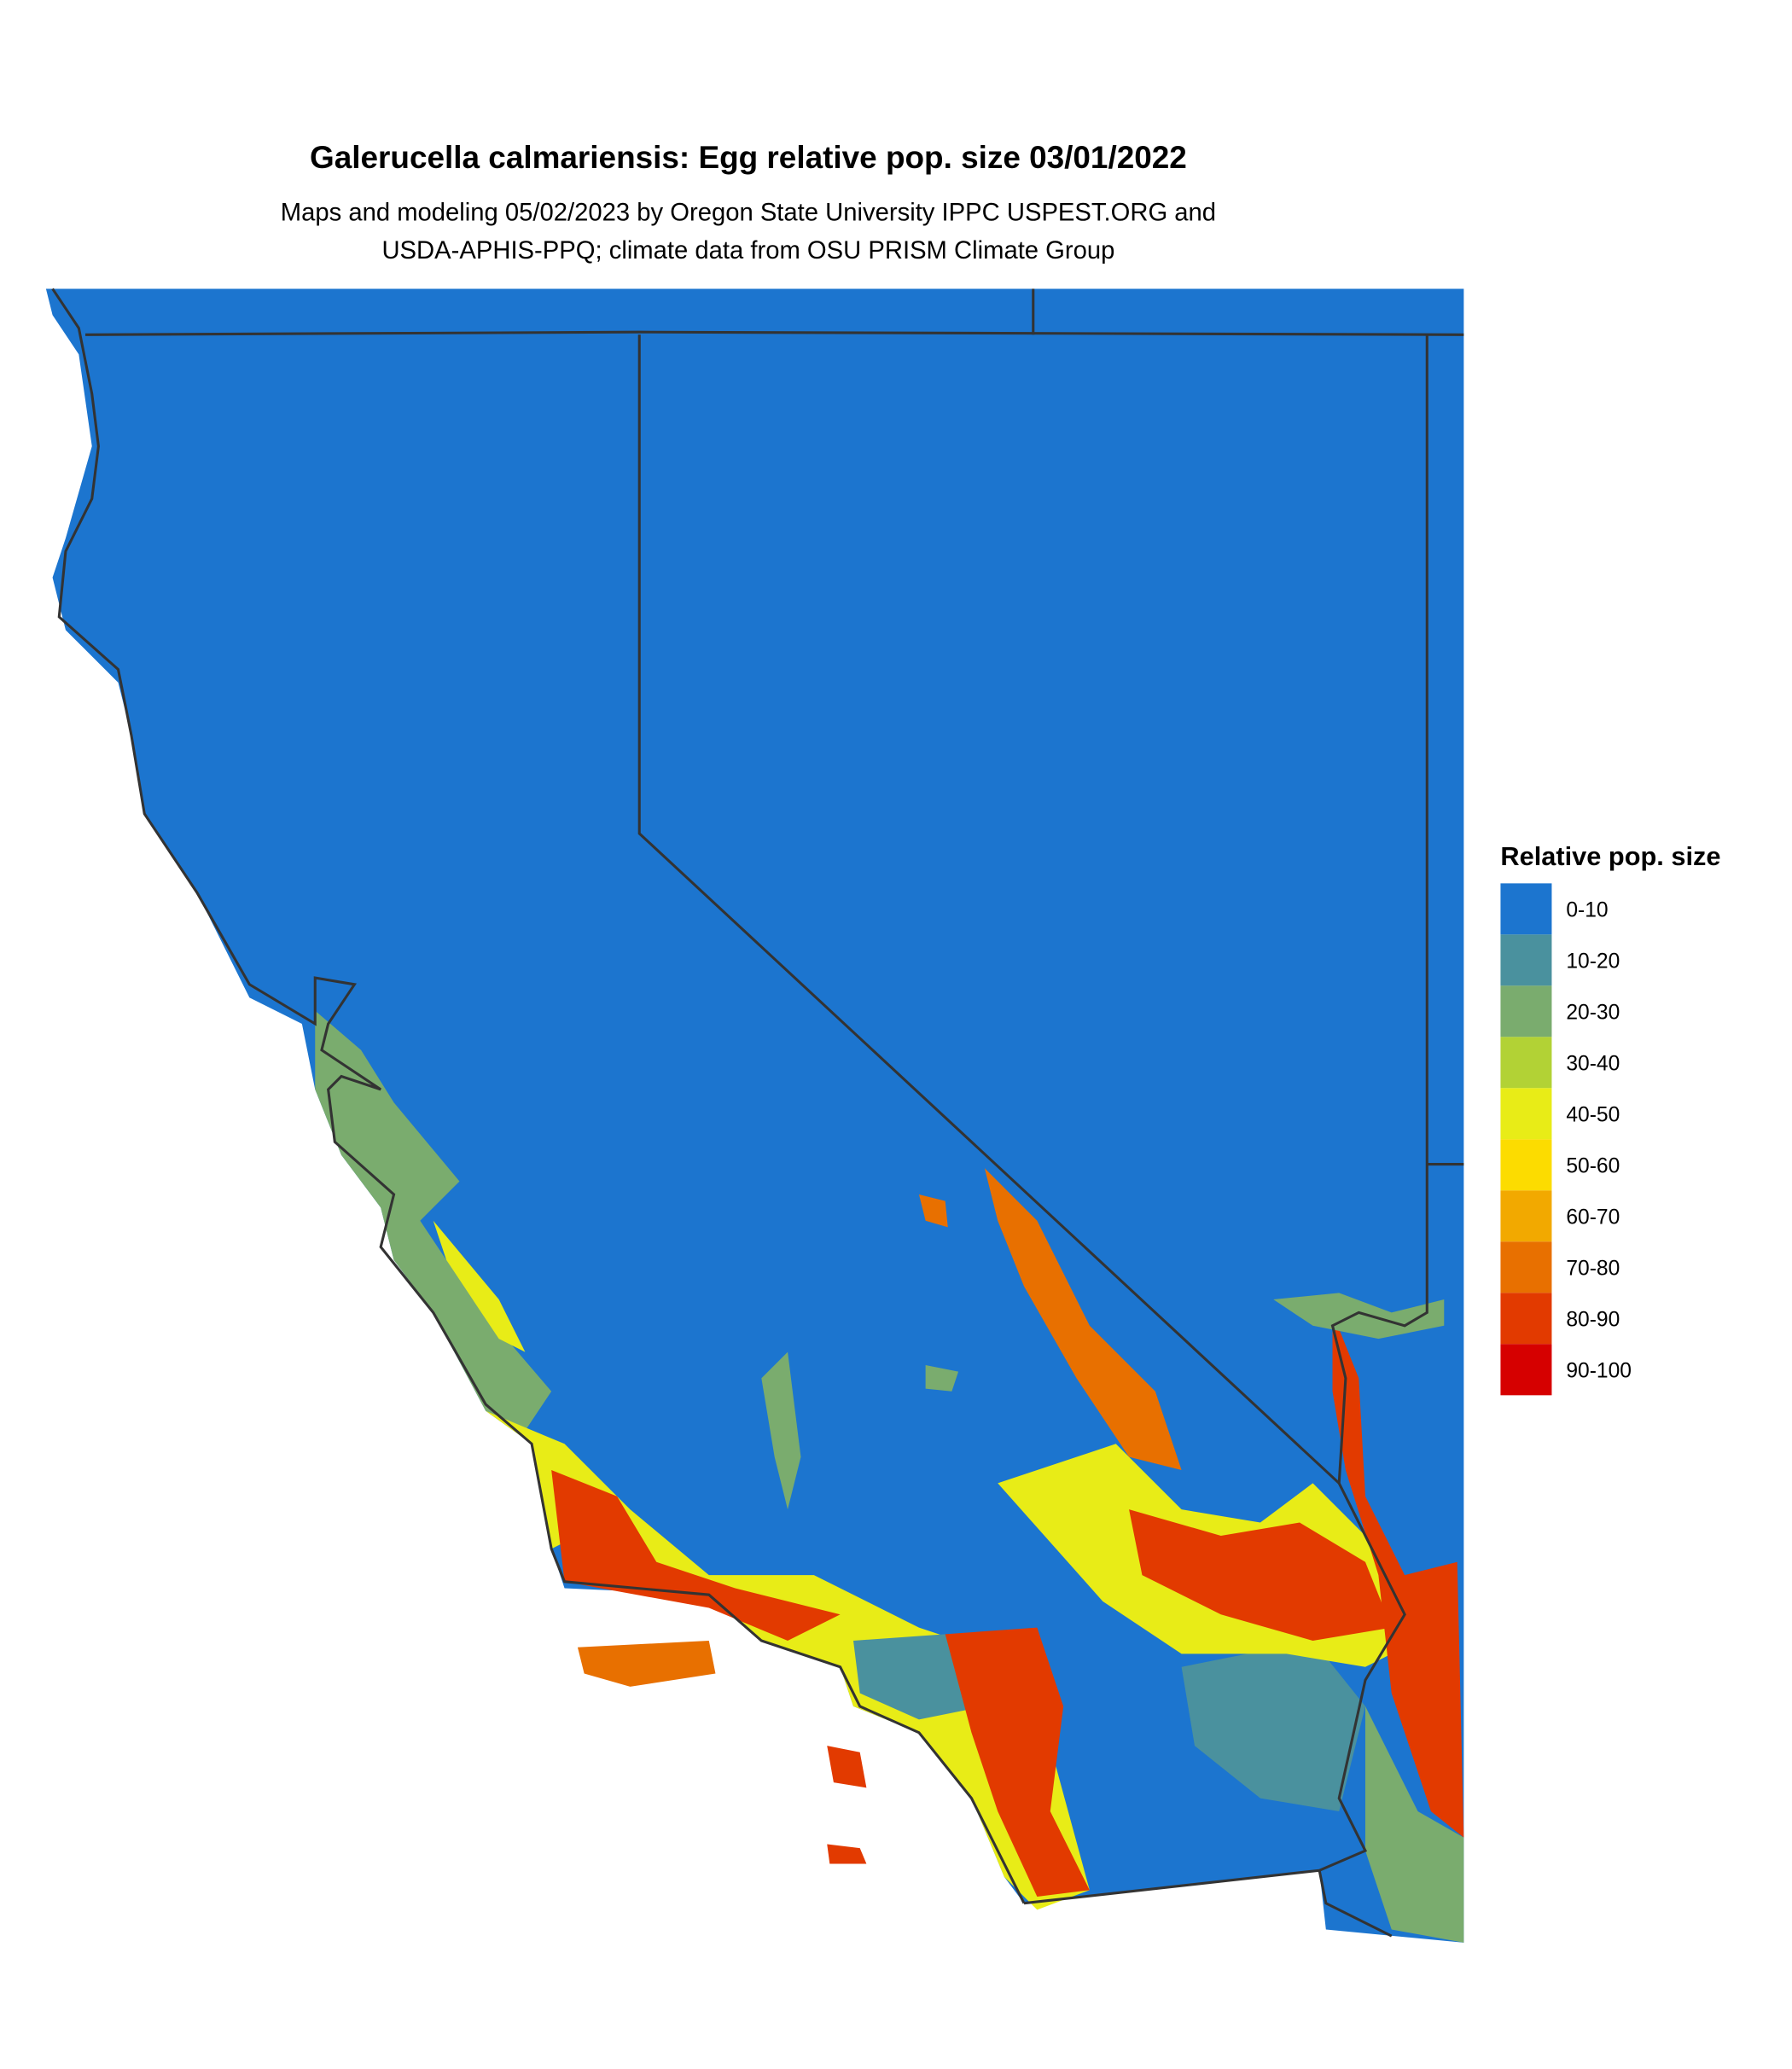 Image resolution: width=1792 pixels, height=2069 pixels. What do you see at coordinates (1593, 961) in the screenshot?
I see `legend-label: 10-20` at bounding box center [1593, 961].